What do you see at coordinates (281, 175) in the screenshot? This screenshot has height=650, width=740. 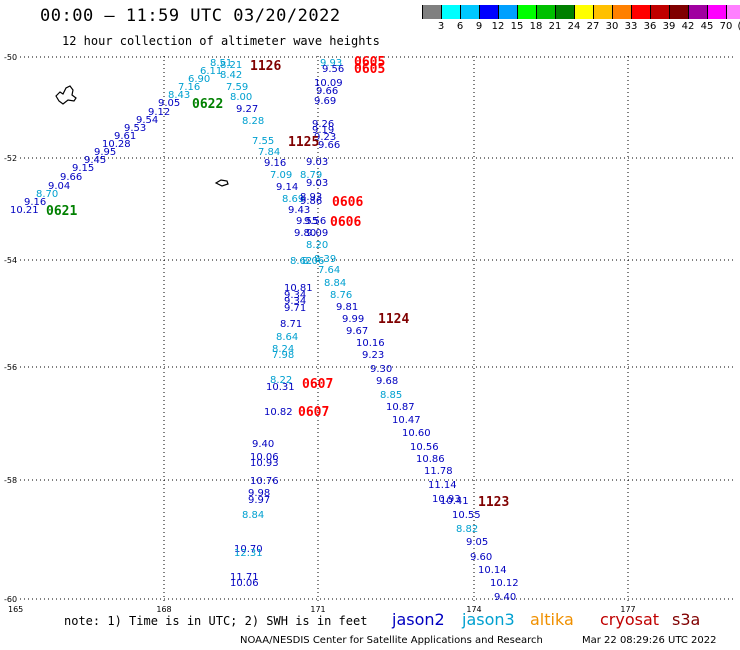 I see `wave-height-value: 7.09` at bounding box center [281, 175].